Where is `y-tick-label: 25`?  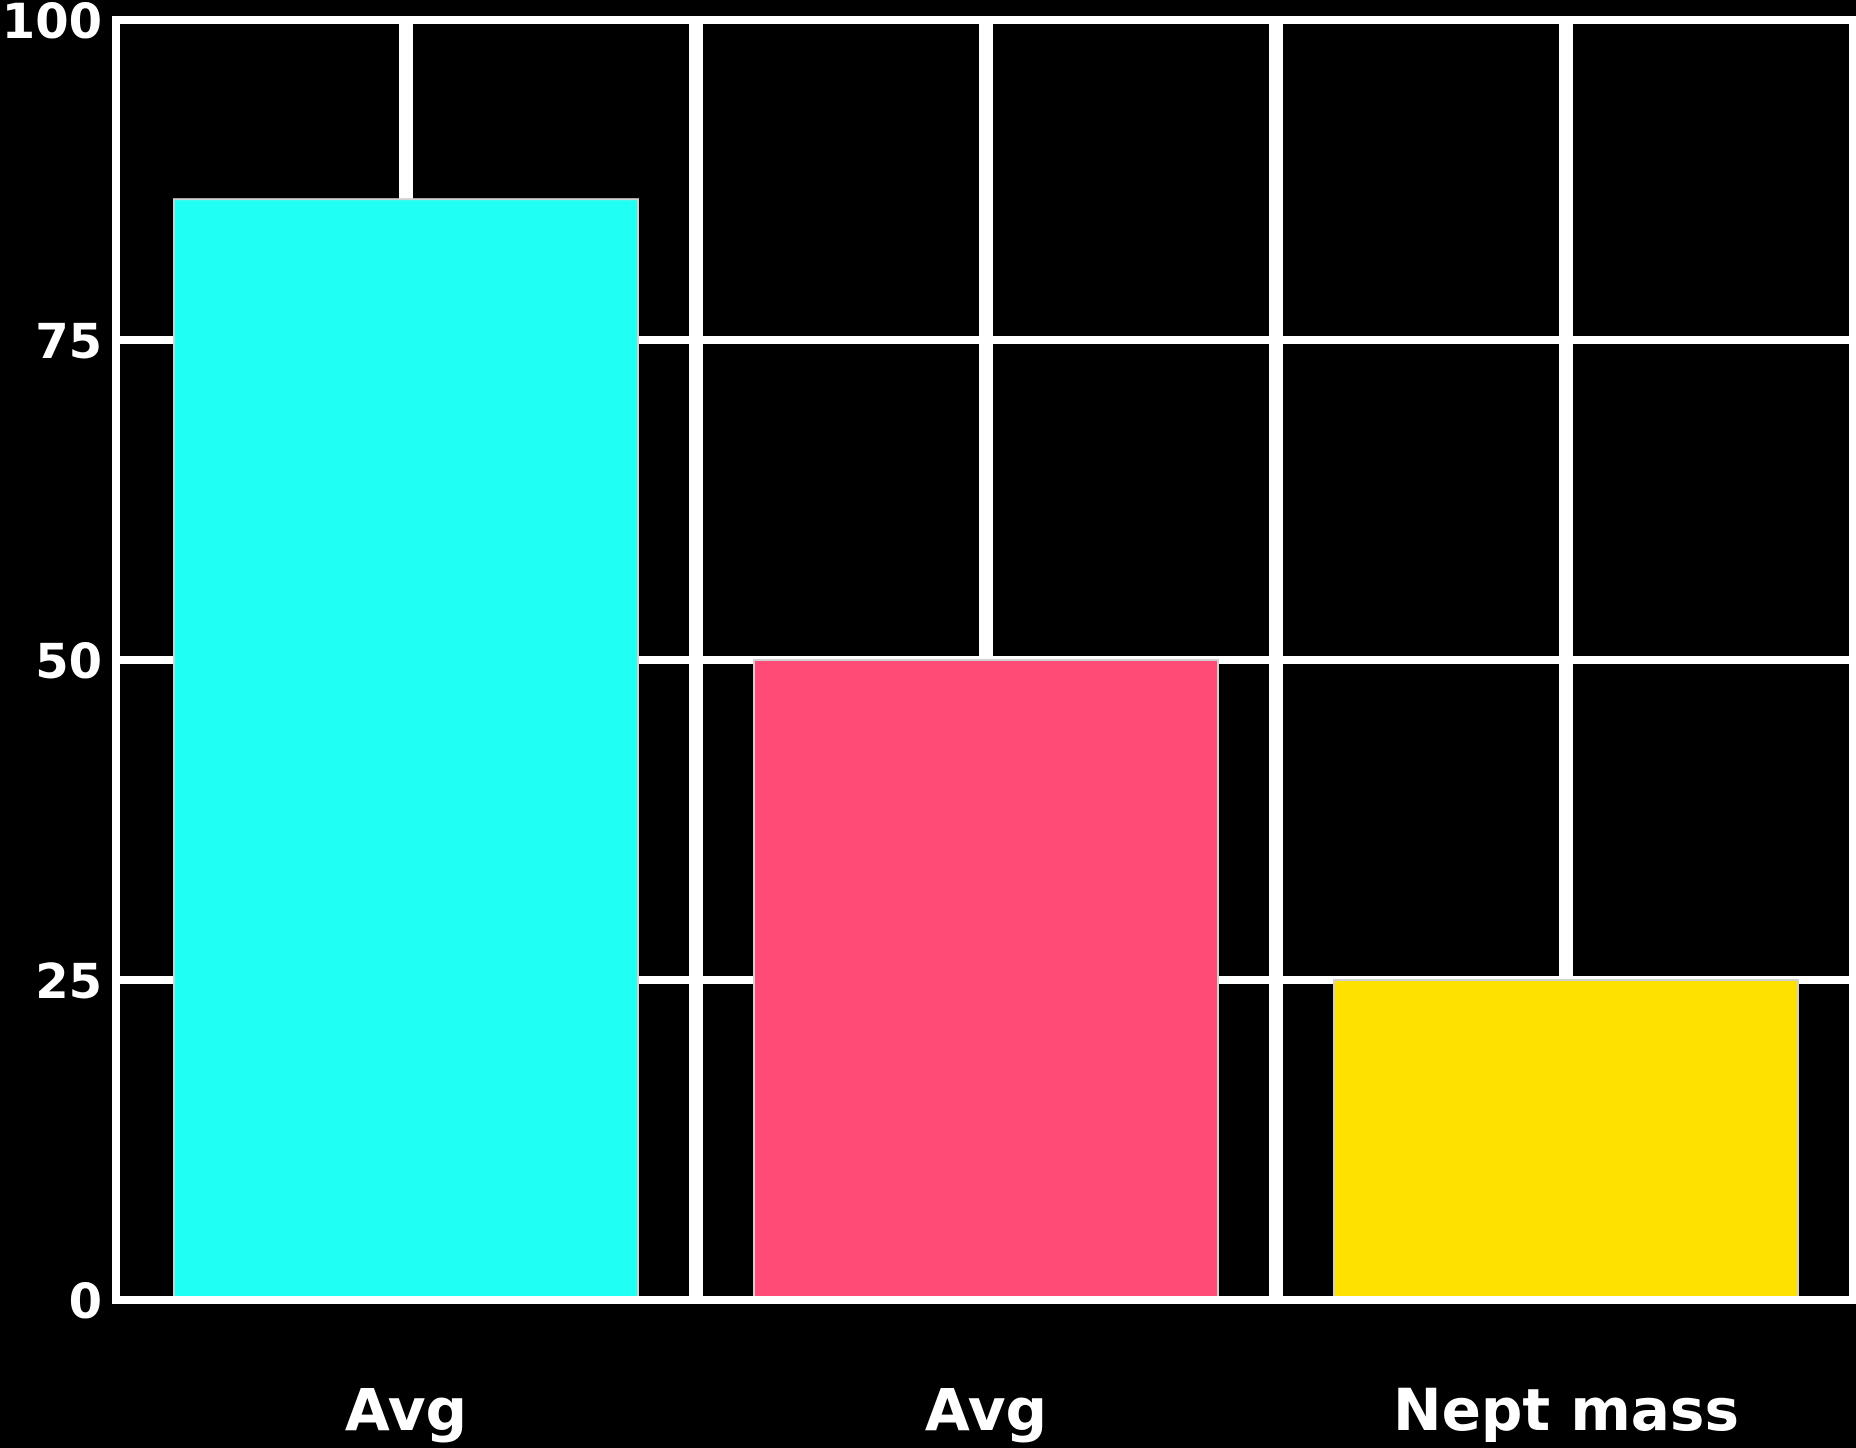
y-tick-label: 25 is located at coordinates (68, 982).